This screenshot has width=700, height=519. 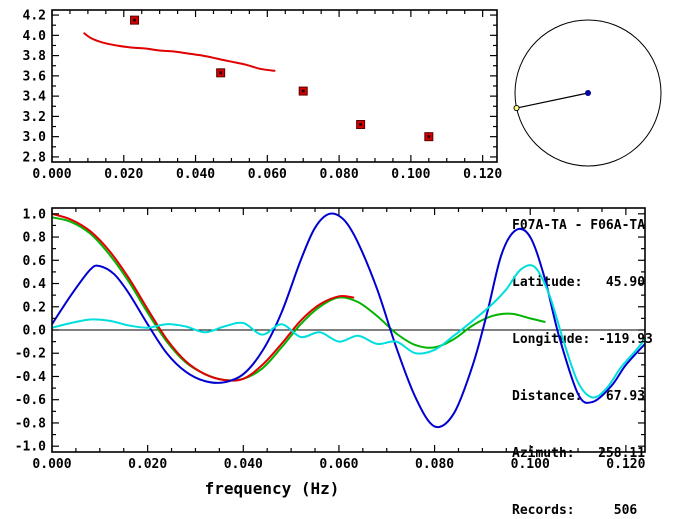 What do you see at coordinates (579, 225) in the screenshot?
I see `station-pair-title: F07A-TA - F06A-TA` at bounding box center [579, 225].